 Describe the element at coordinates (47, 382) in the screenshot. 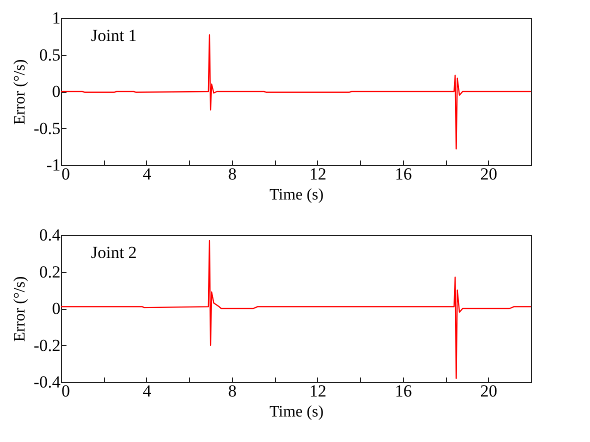

I see `y-tick-label: -0.4` at that location.